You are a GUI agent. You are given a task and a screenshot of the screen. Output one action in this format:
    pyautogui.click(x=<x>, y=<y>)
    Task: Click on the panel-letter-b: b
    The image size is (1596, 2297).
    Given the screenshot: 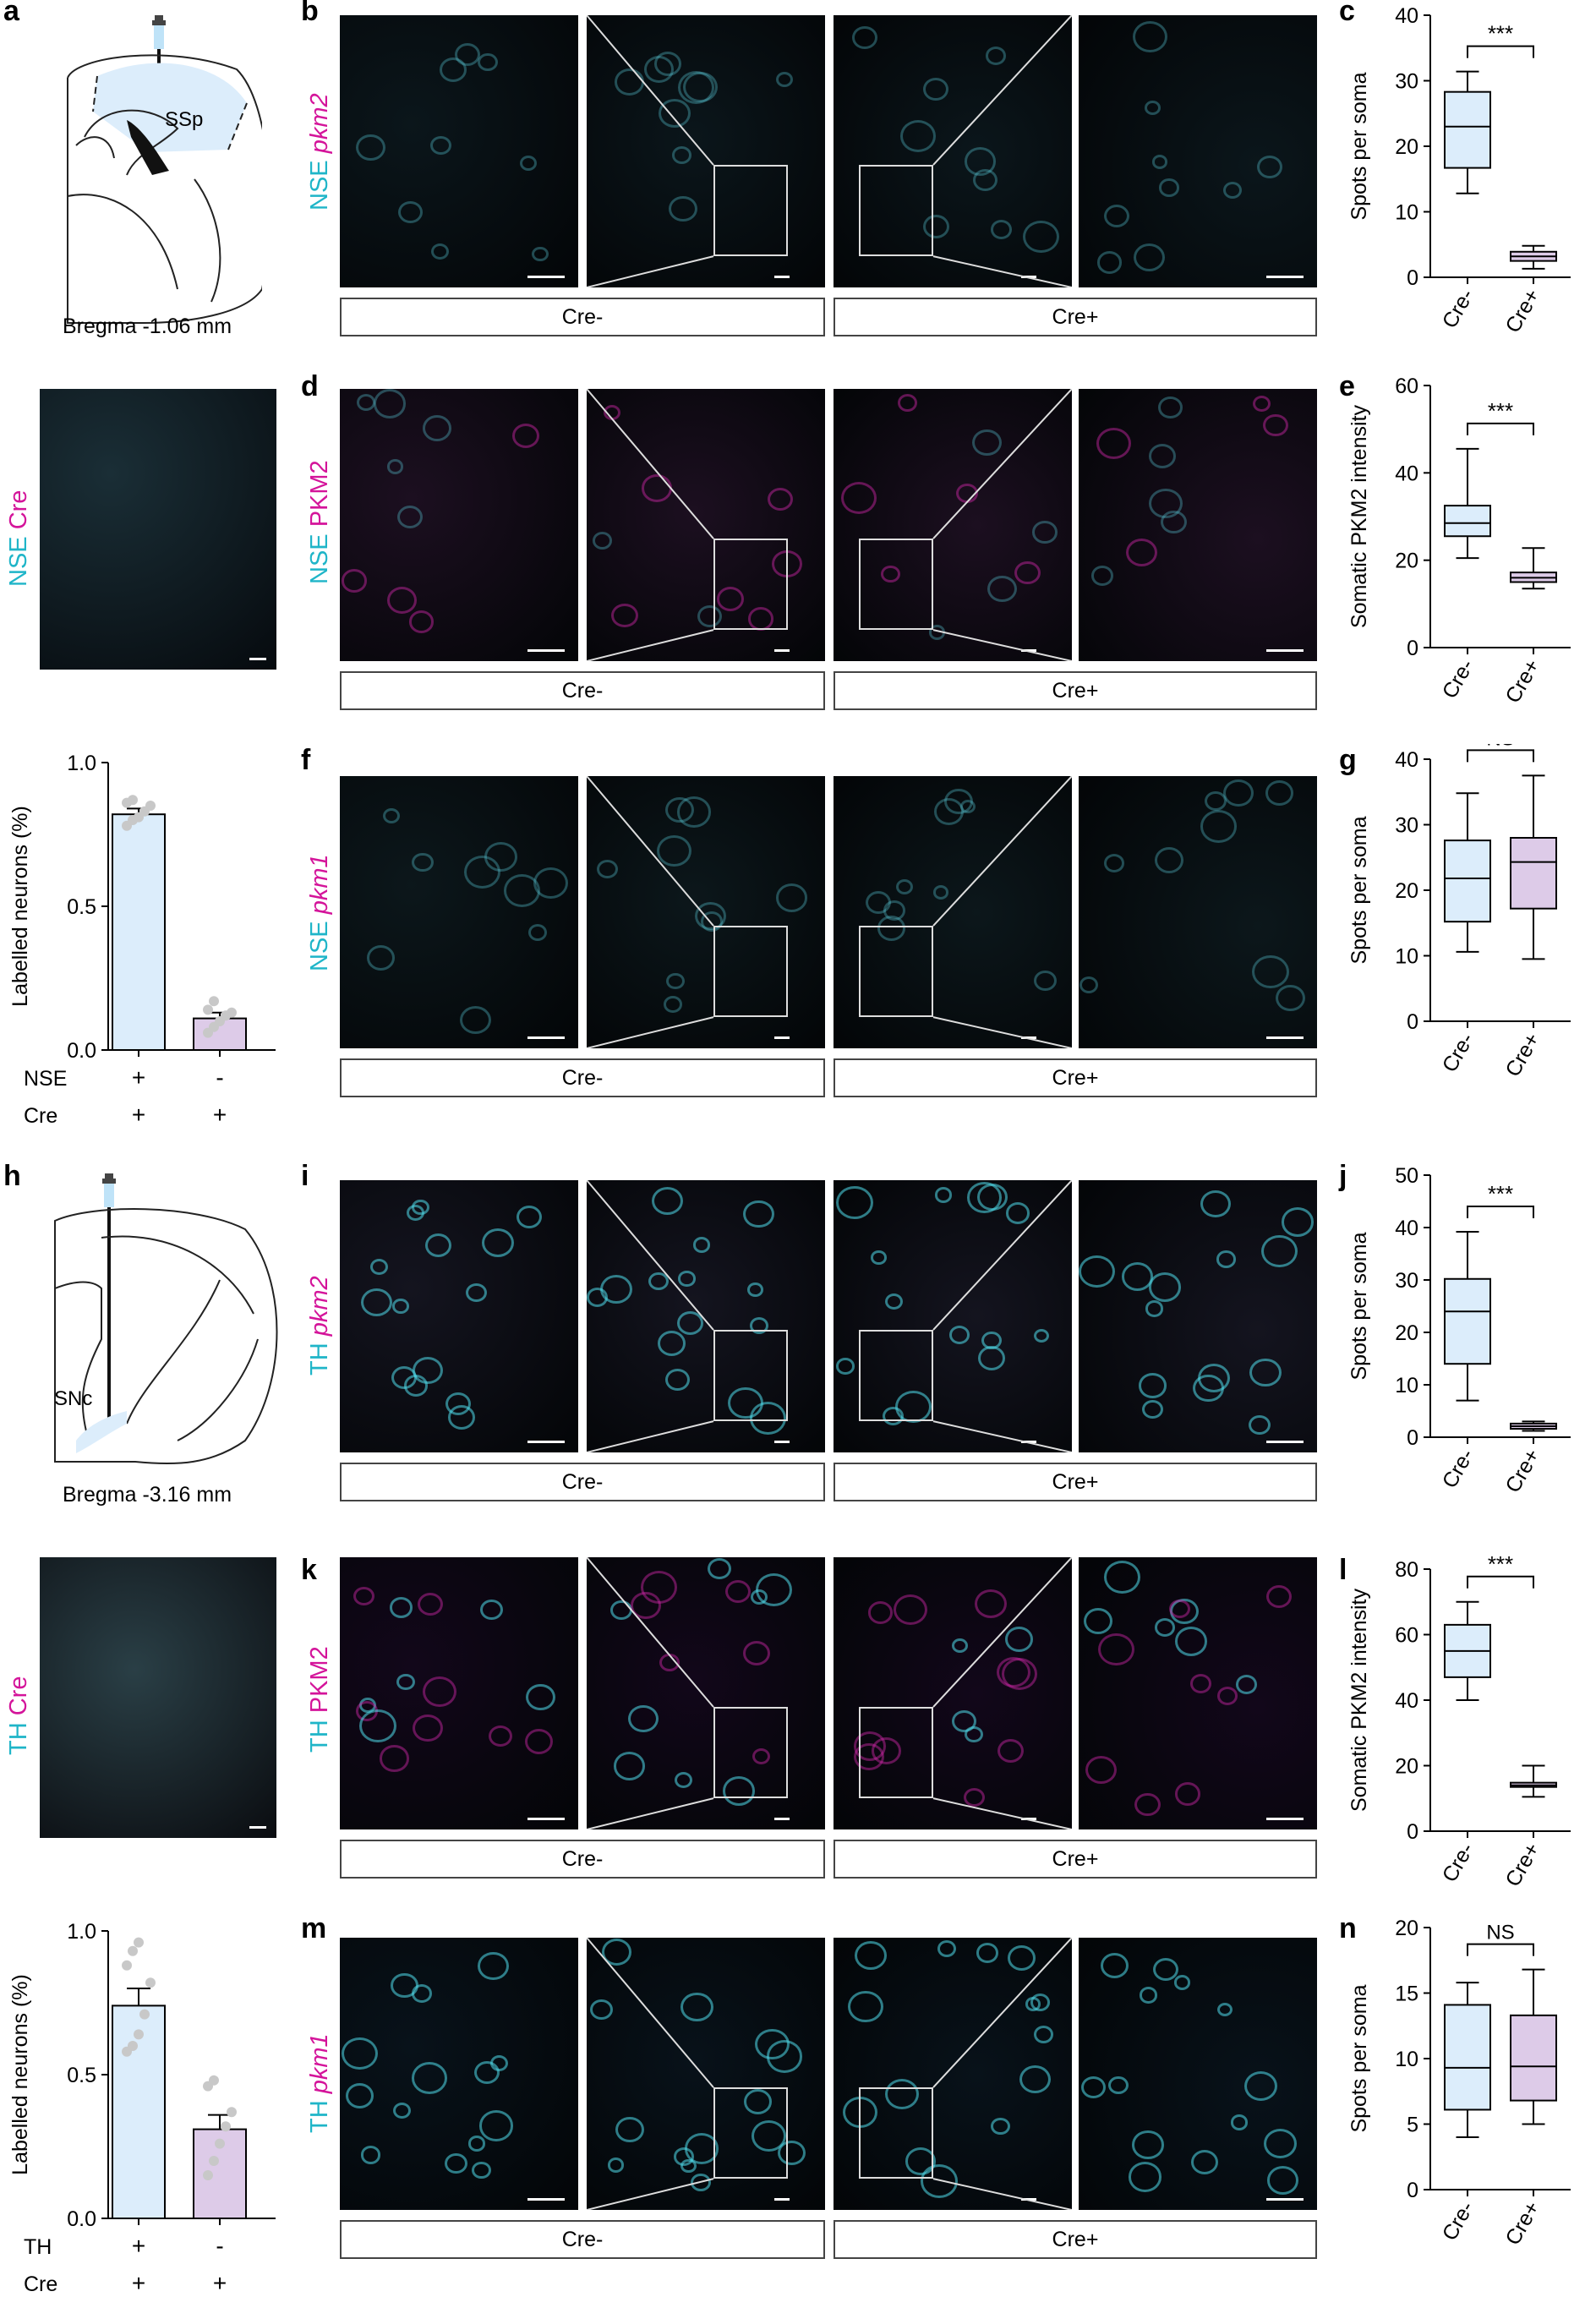 What is the action you would take?
    pyautogui.click(x=310, y=13)
    